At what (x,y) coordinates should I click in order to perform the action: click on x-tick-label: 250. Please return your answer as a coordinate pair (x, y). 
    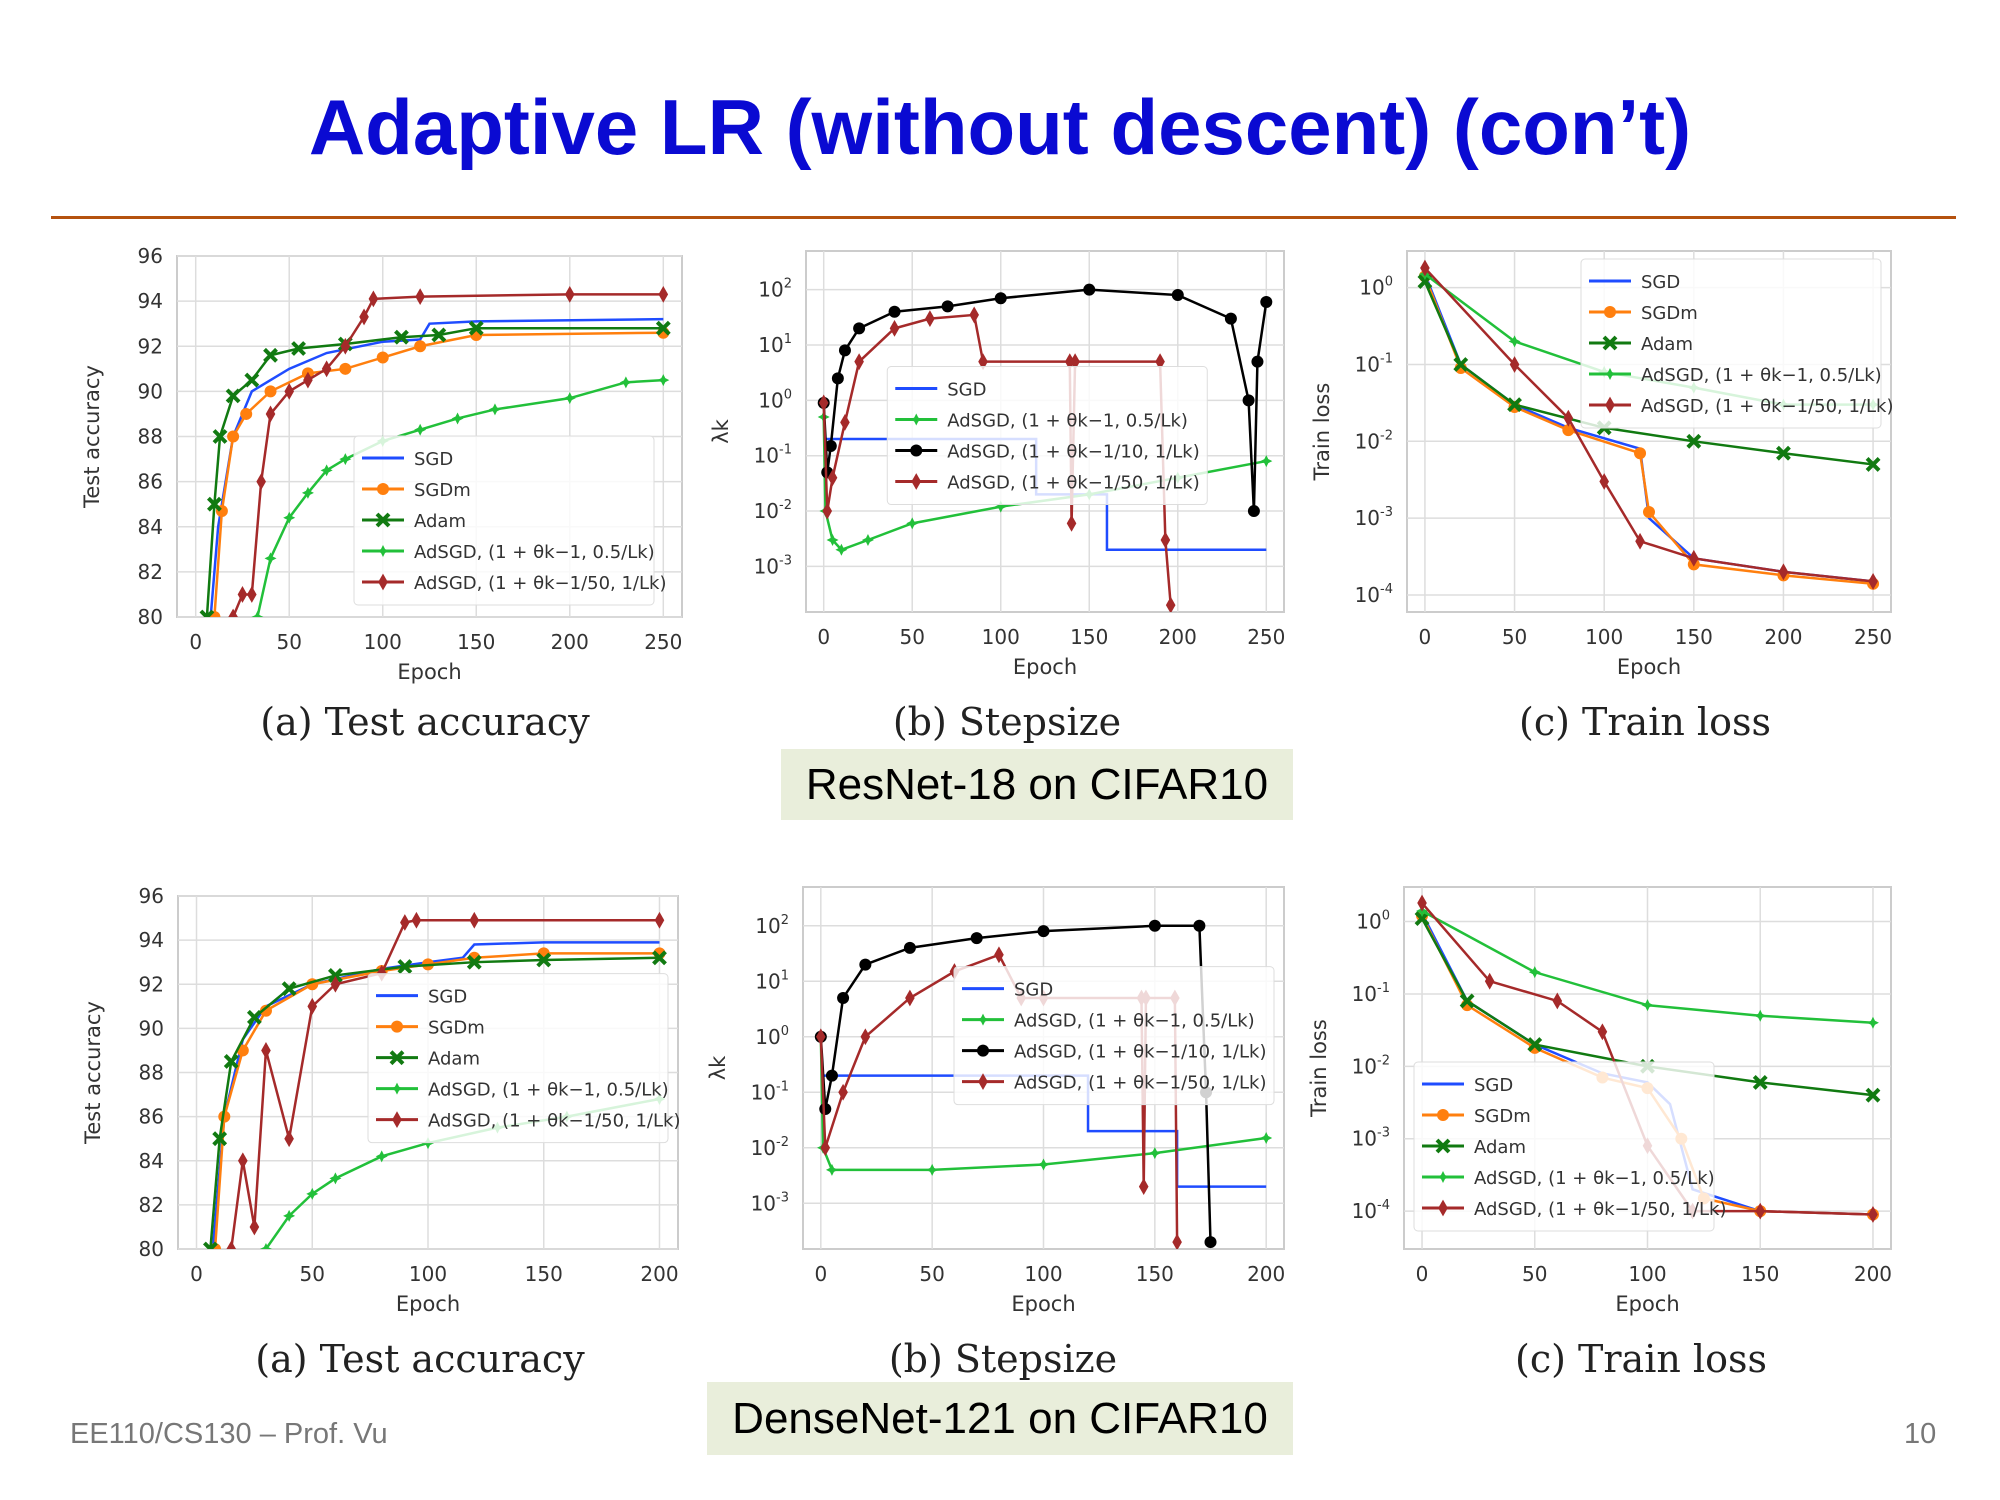
    Looking at the image, I should click on (1266, 637).